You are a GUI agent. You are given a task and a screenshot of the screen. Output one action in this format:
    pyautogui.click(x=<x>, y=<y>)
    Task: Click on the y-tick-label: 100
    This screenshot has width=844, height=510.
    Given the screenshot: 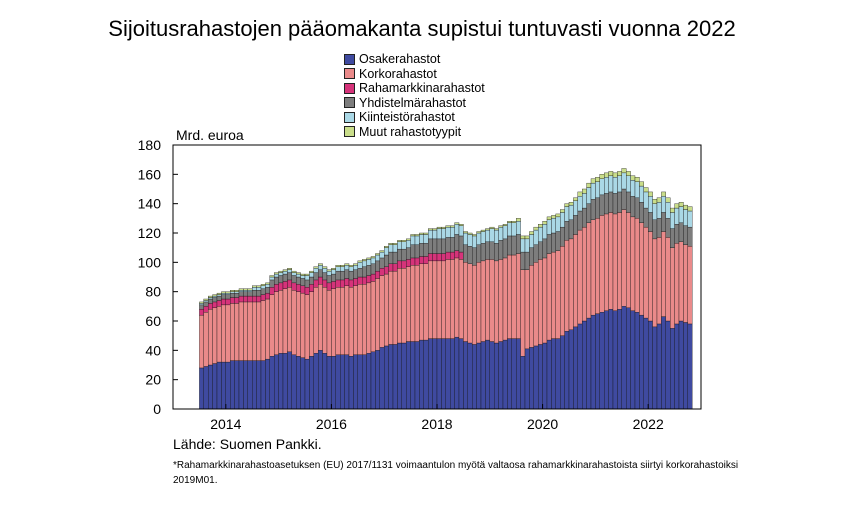 What is the action you would take?
    pyautogui.click(x=150, y=262)
    